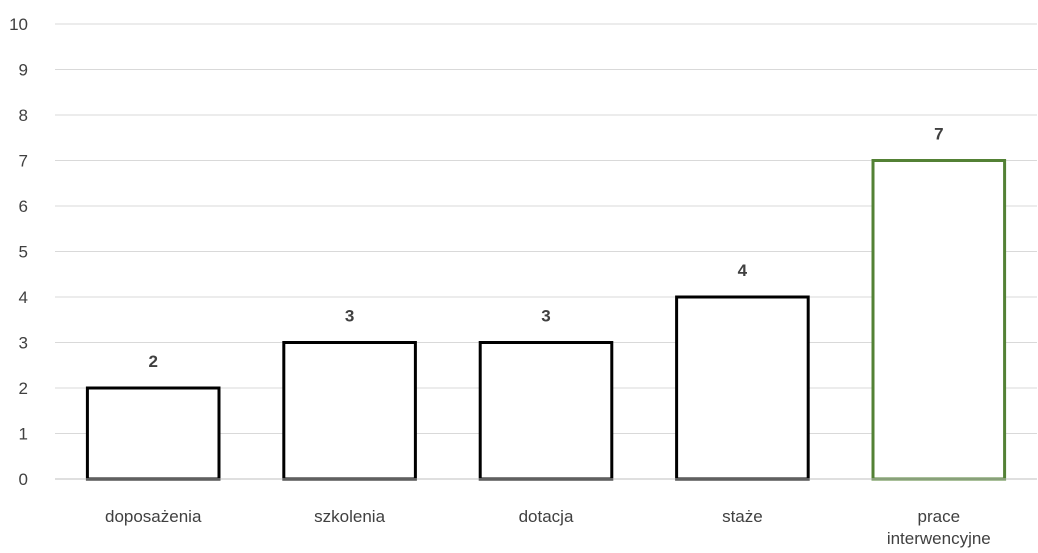 This screenshot has width=1038, height=553. Describe the element at coordinates (23, 161) in the screenshot. I see `y-tick-label: 7` at that location.